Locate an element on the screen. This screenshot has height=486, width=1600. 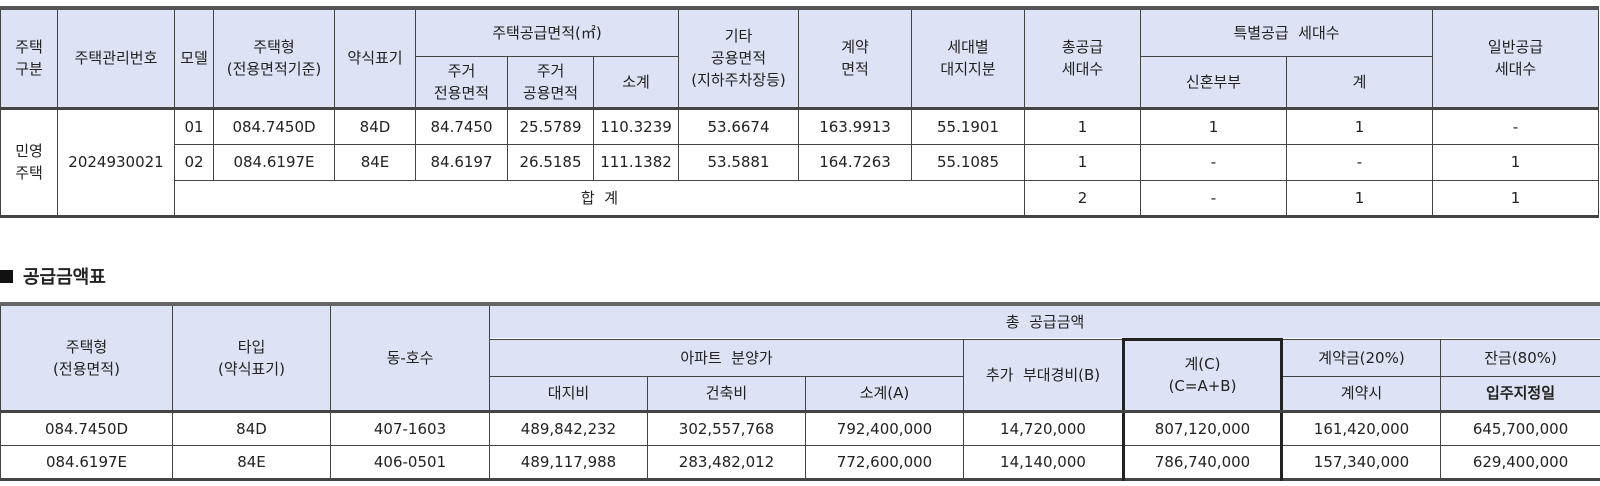
type-cell: 84D is located at coordinates (251, 428).